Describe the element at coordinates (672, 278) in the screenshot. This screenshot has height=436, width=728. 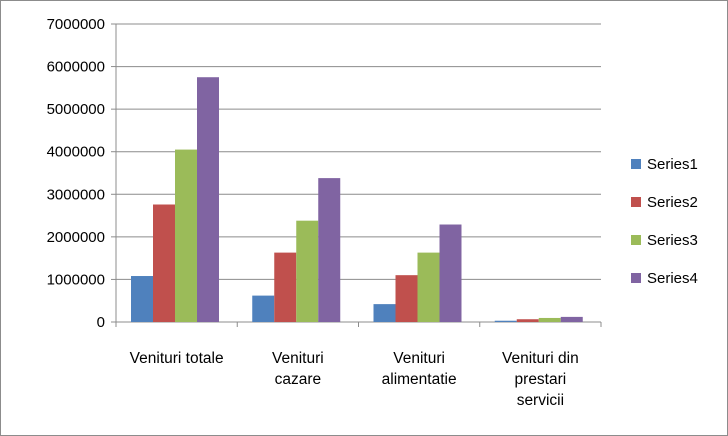
I see `legend-label-series4: Series4` at that location.